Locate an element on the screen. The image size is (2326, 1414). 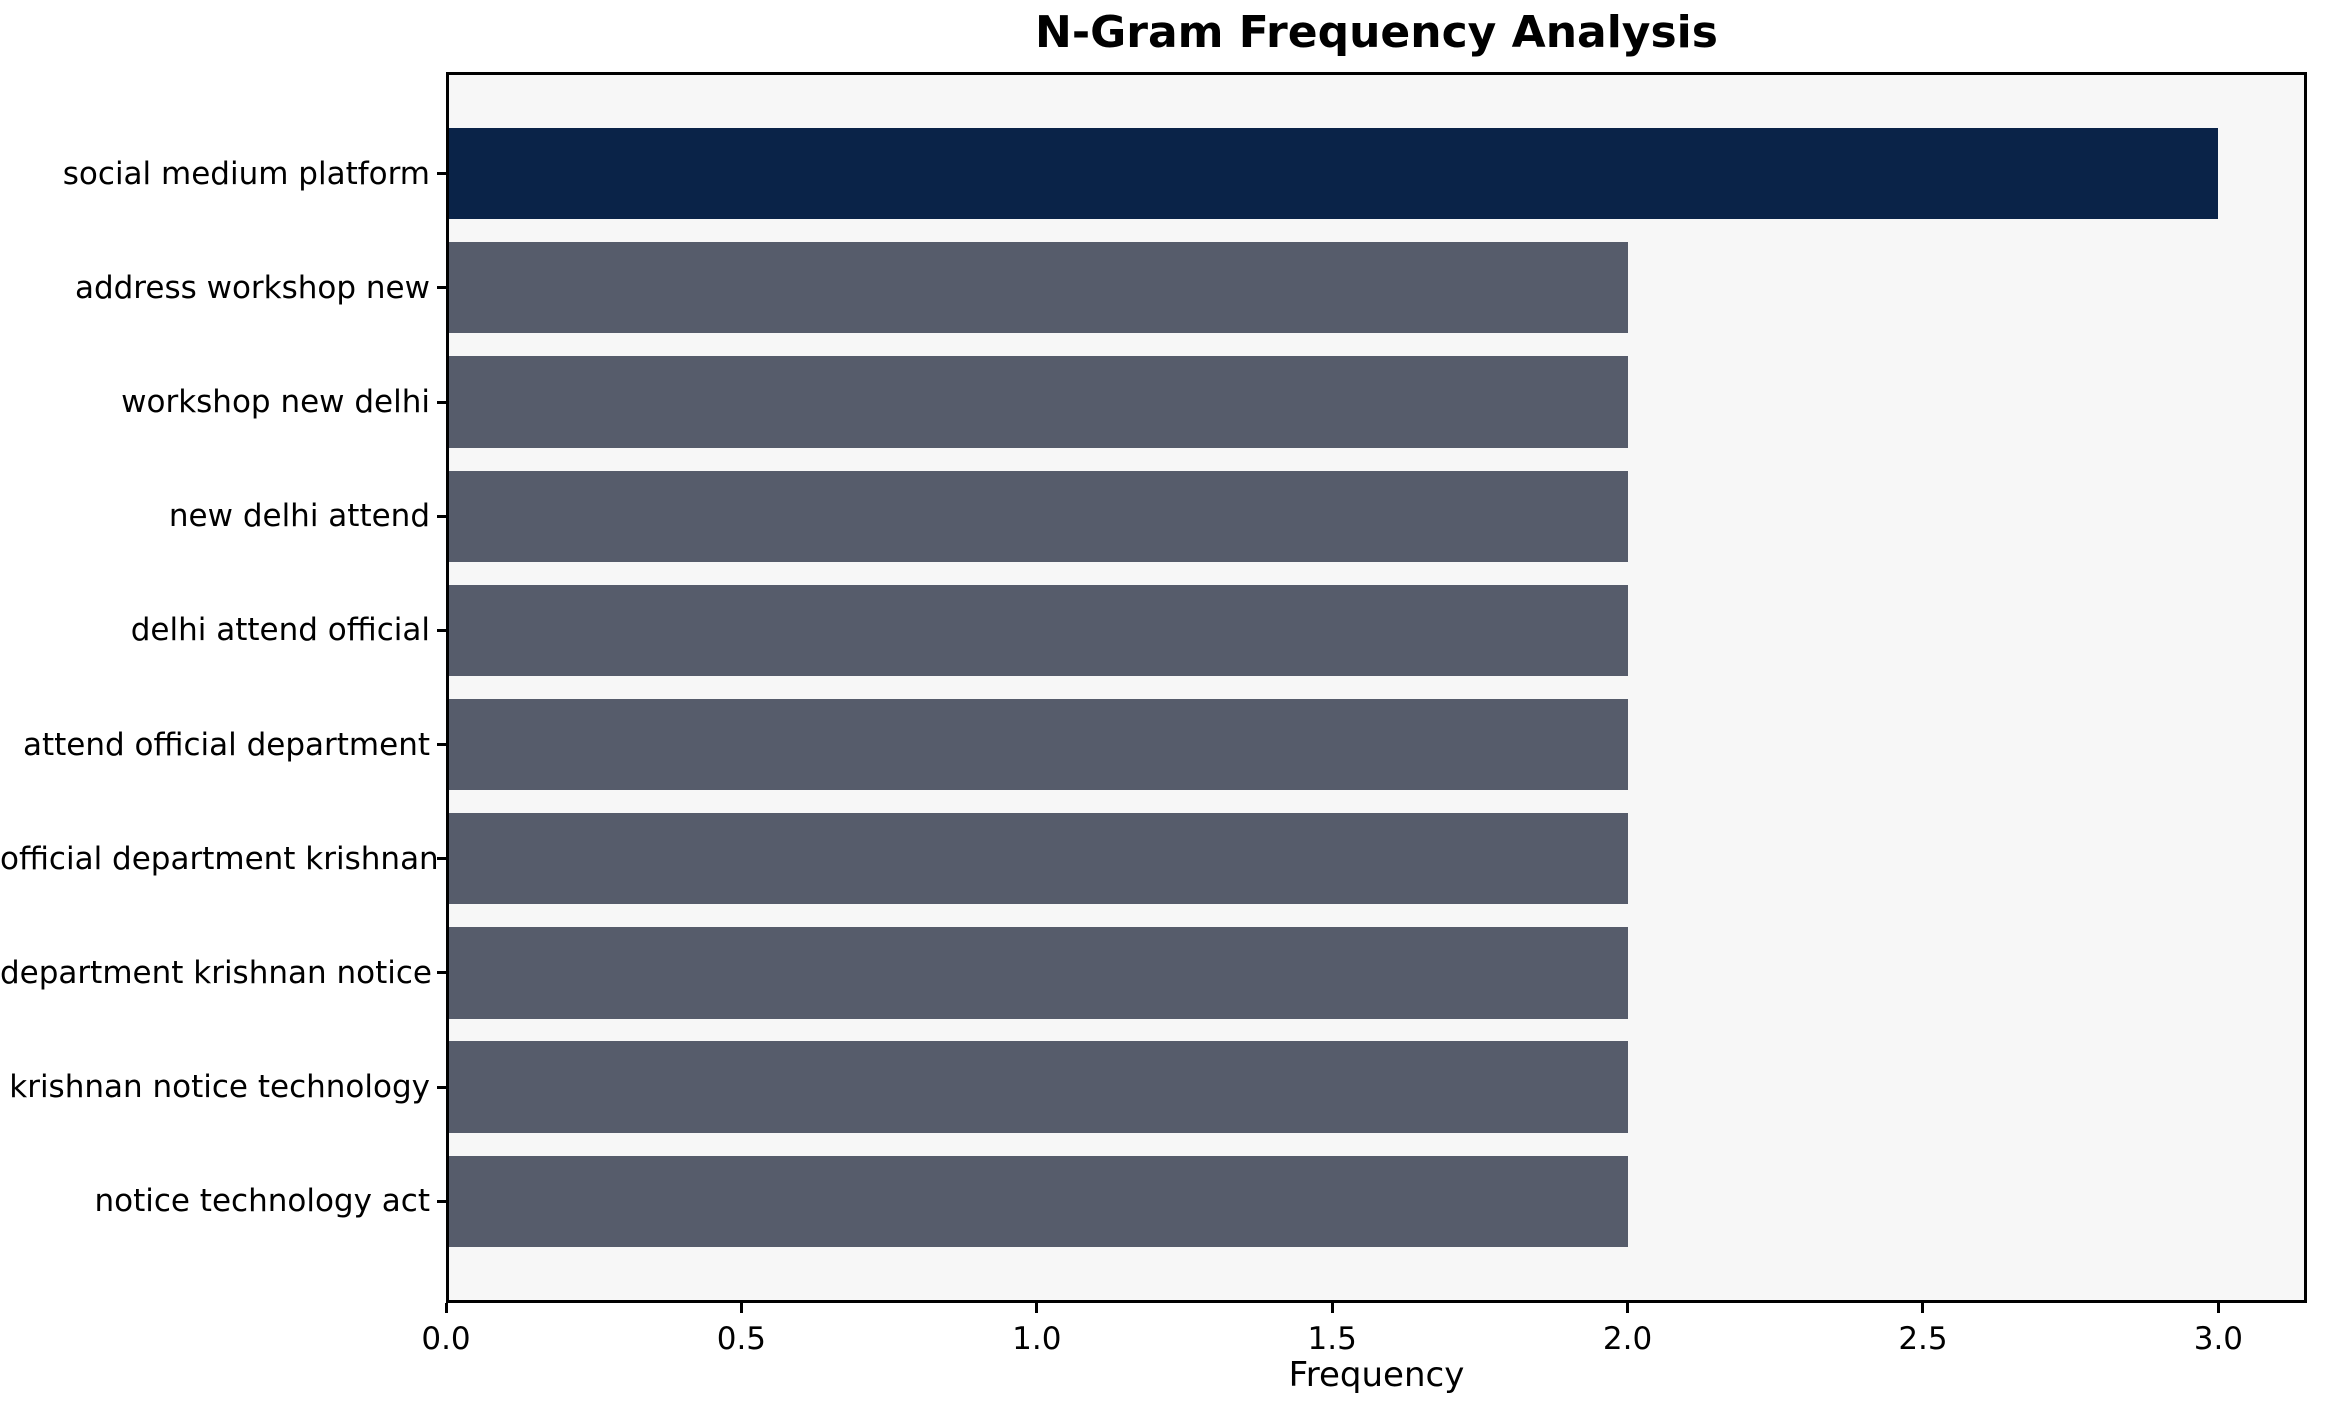
y-tick-label: department krishnan notice is located at coordinates (216, 972).